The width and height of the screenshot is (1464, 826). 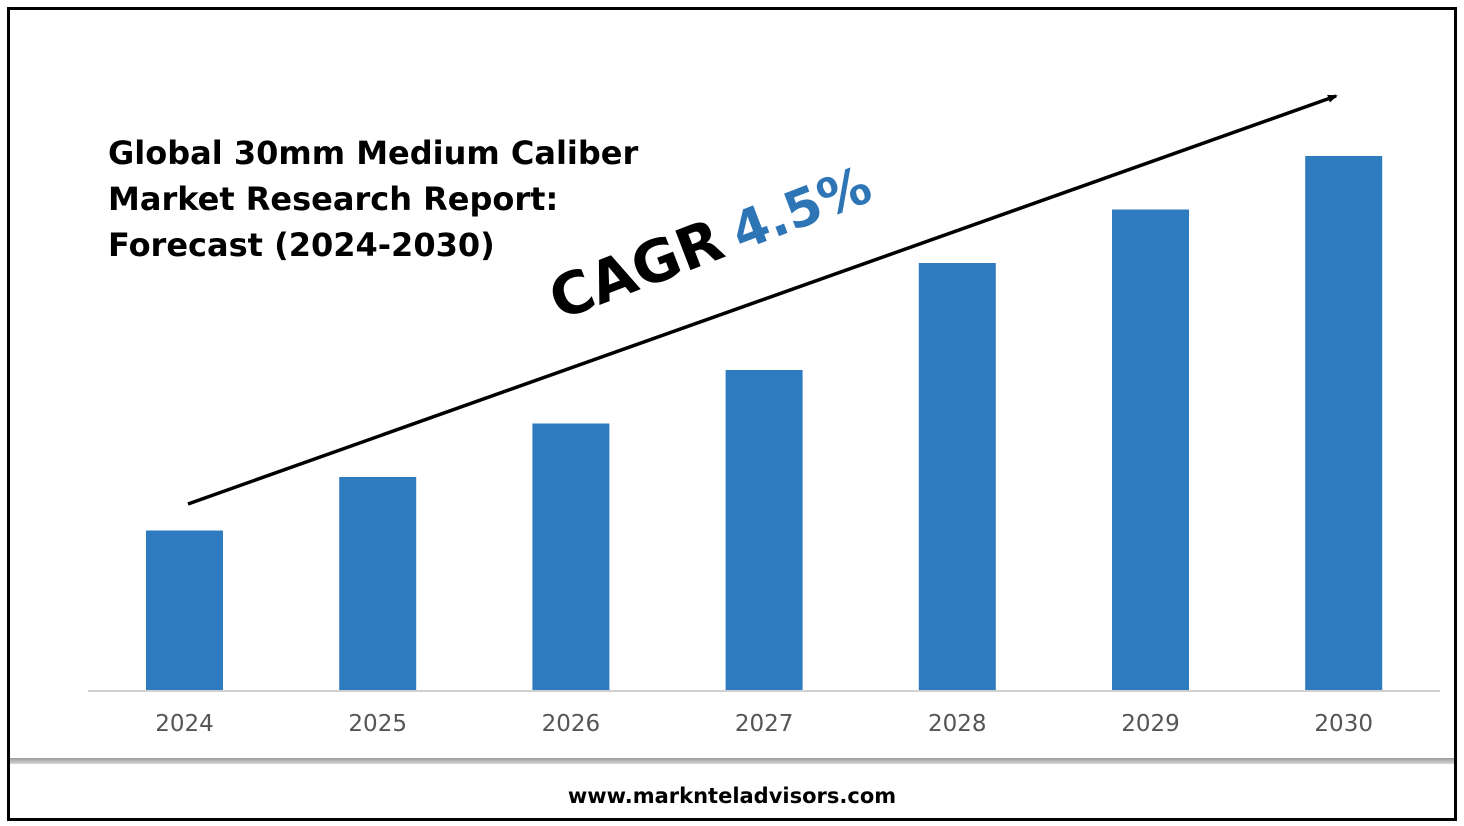 I want to click on x-tick-label-2024: 2024, so click(x=184, y=724).